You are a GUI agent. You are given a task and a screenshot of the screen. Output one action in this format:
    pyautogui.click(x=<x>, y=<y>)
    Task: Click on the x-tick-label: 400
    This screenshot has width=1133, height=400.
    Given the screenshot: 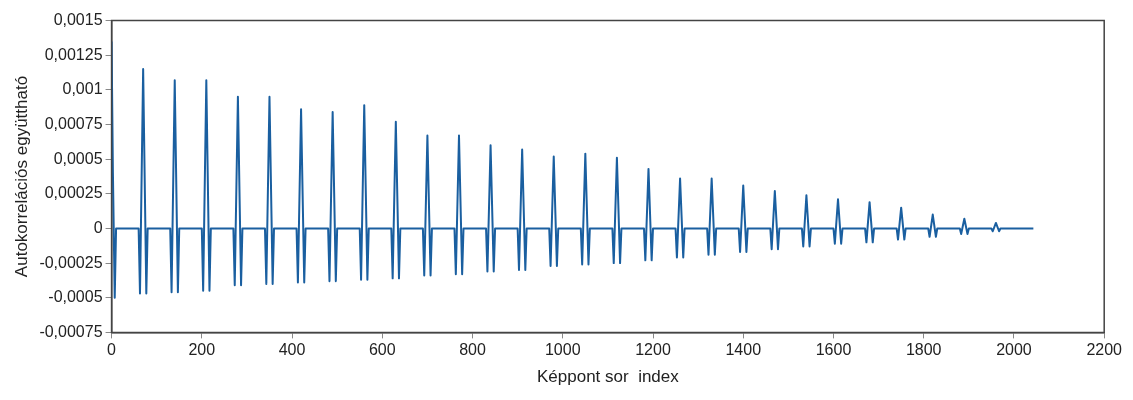 What is the action you would take?
    pyautogui.click(x=292, y=350)
    